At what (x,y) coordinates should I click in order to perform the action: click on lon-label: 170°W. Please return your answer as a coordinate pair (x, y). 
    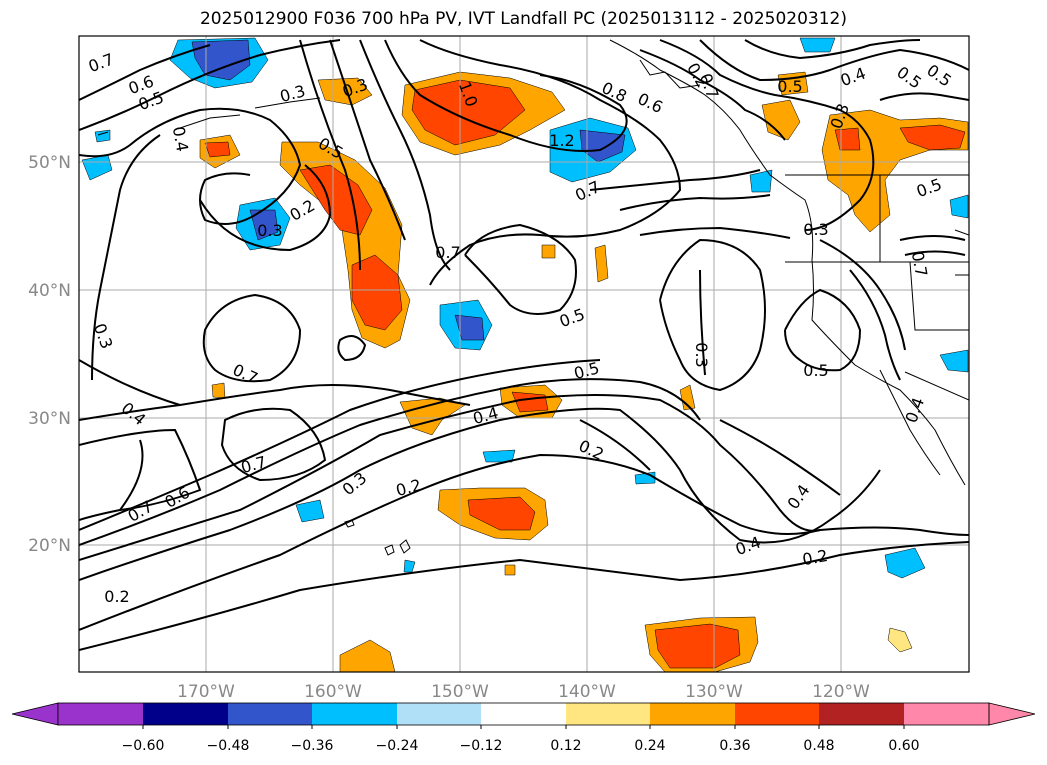
    Looking at the image, I should click on (206, 692).